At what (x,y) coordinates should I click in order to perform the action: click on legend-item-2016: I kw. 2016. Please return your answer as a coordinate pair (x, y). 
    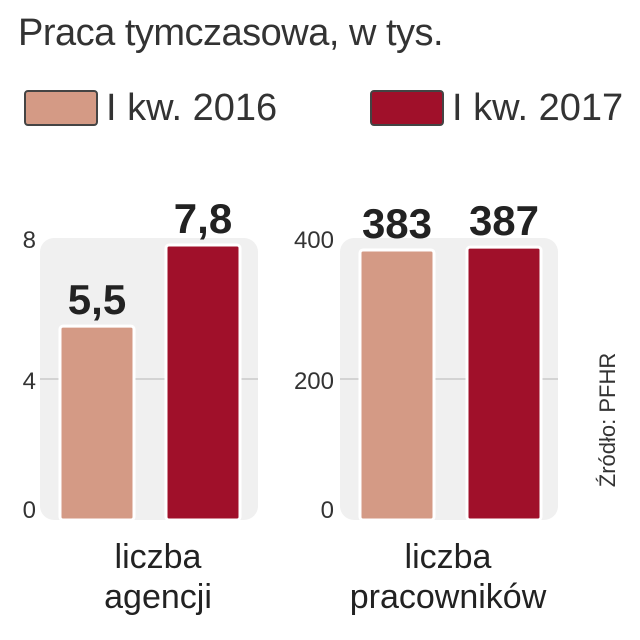
    Looking at the image, I should click on (150, 108).